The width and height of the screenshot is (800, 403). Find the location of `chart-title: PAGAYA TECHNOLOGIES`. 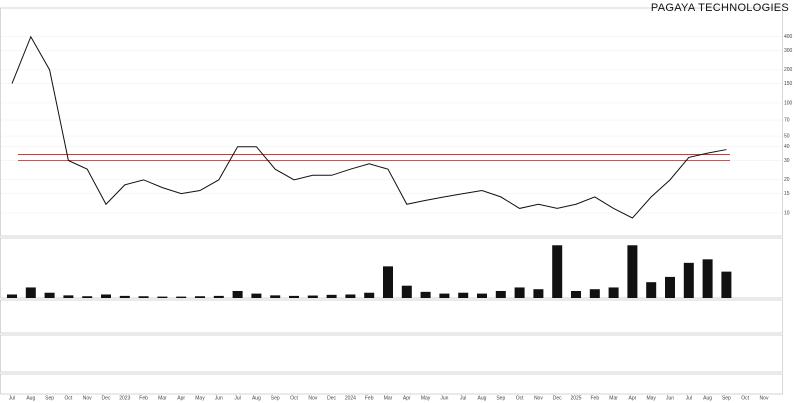

chart-title: PAGAYA TECHNOLOGIES is located at coordinates (720, 8).